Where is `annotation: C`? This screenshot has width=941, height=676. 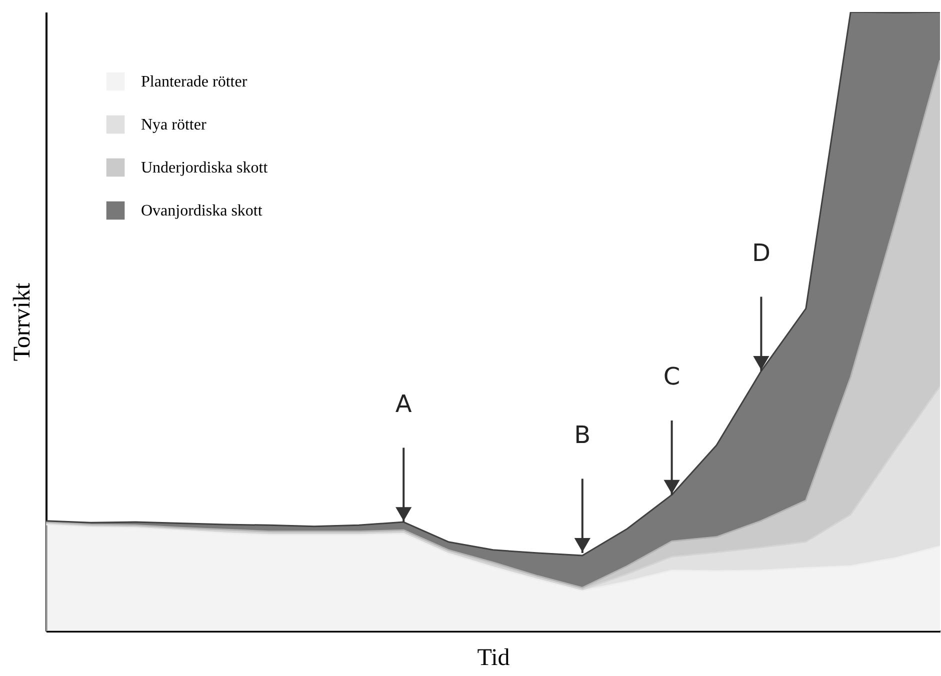
annotation: C is located at coordinates (671, 376).